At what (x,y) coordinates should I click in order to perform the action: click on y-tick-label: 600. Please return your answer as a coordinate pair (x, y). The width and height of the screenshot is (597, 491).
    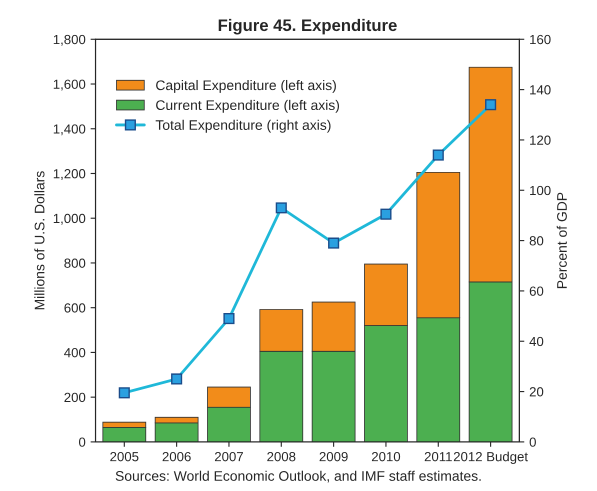
    Looking at the image, I should click on (75, 308).